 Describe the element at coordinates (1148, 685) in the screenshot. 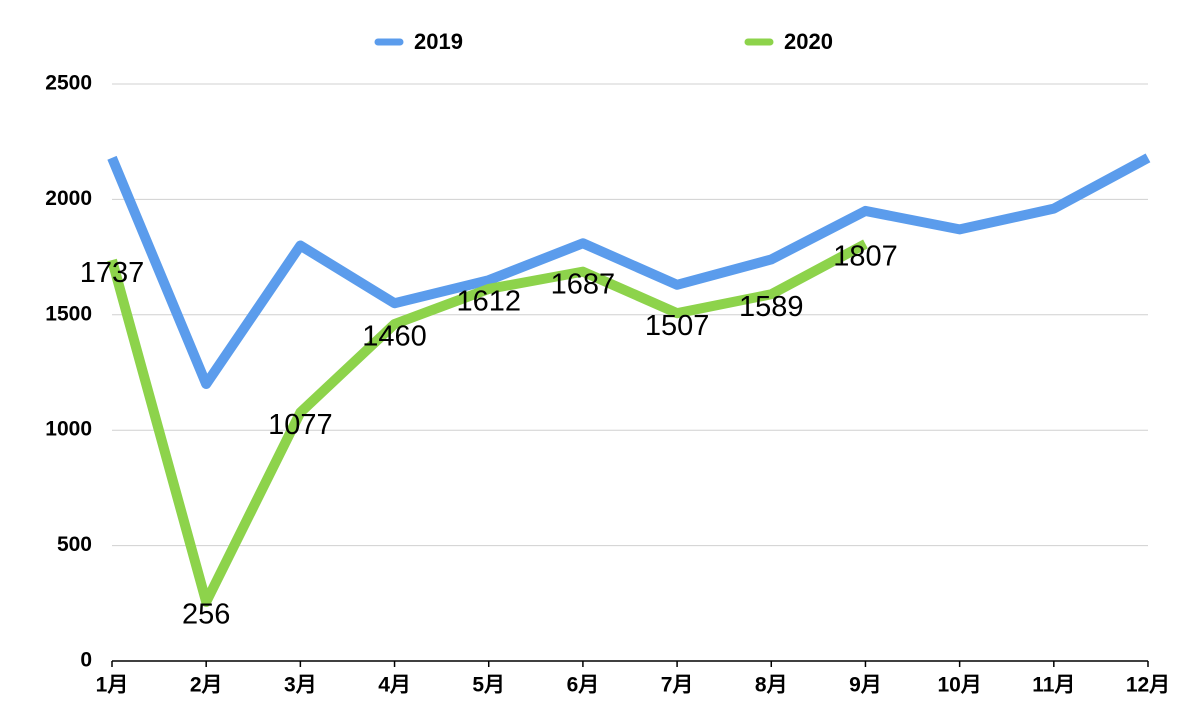

I see `x-tick-label: 12月` at that location.